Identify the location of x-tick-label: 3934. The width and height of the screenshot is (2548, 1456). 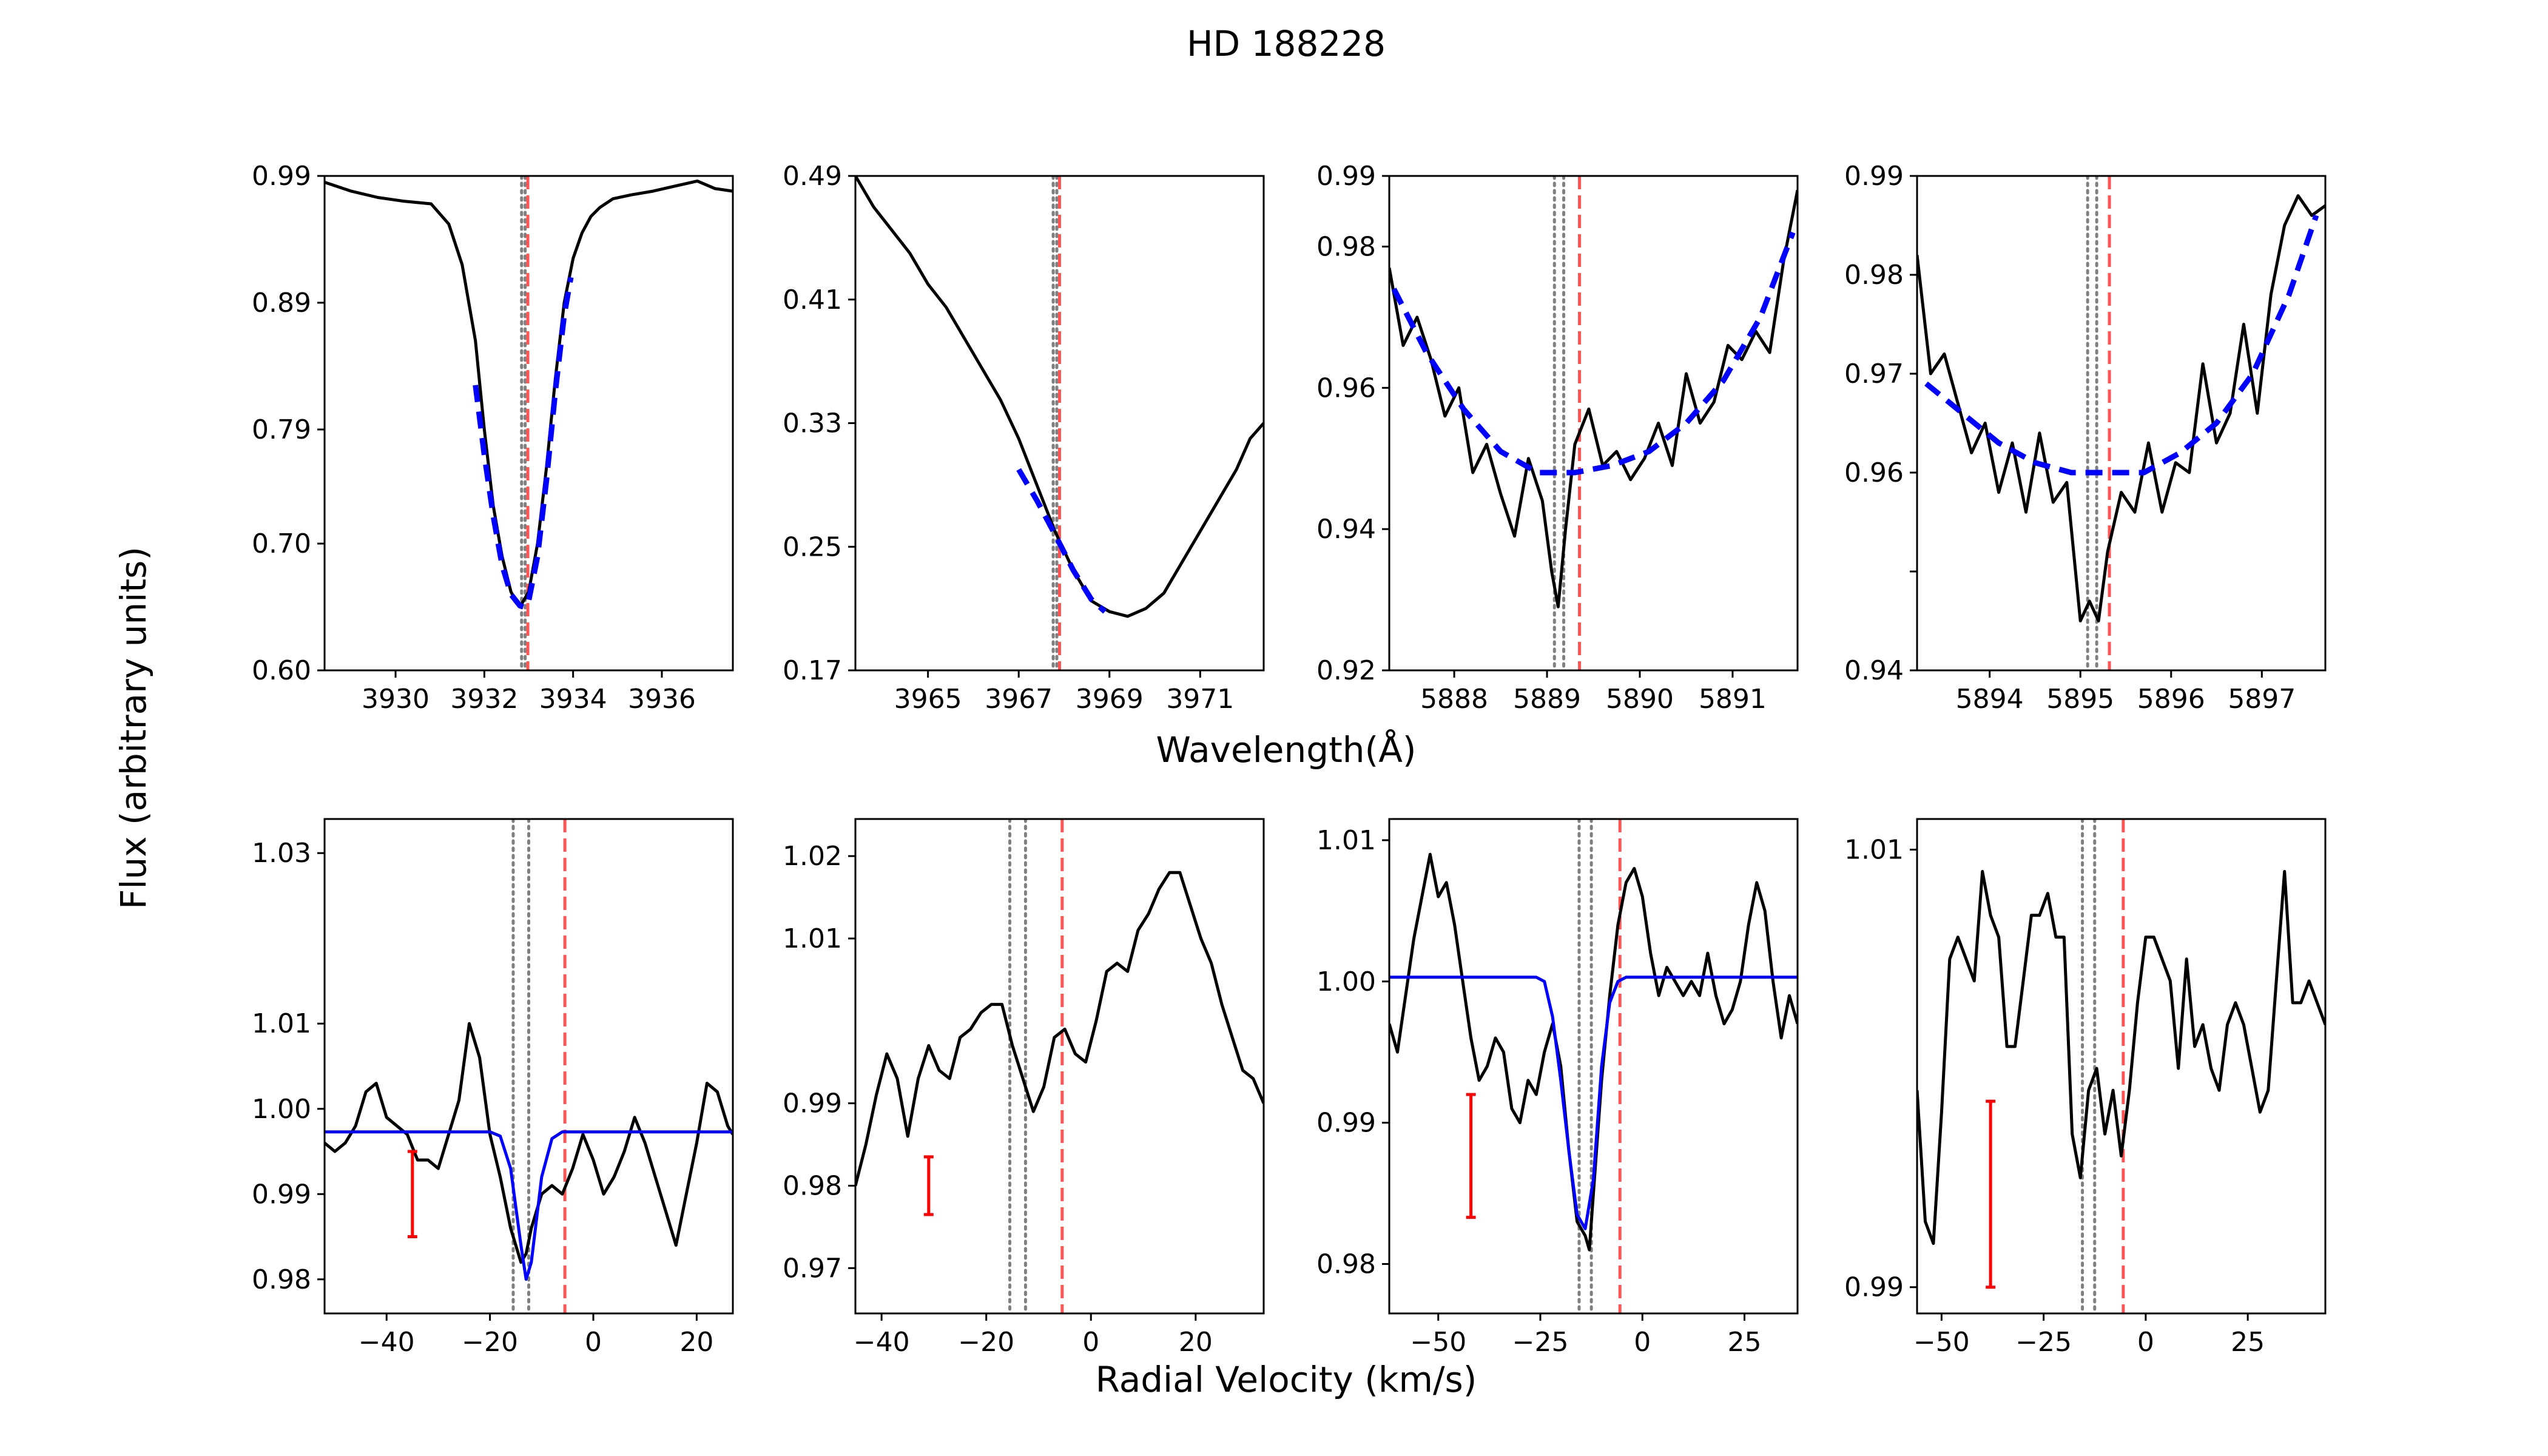
(573, 699).